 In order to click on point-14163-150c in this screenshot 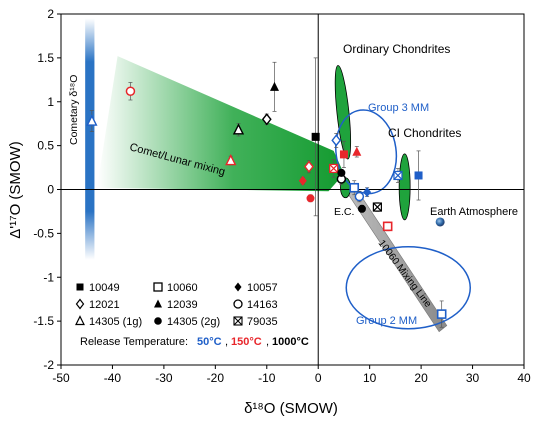, I will do `click(130, 91)`.